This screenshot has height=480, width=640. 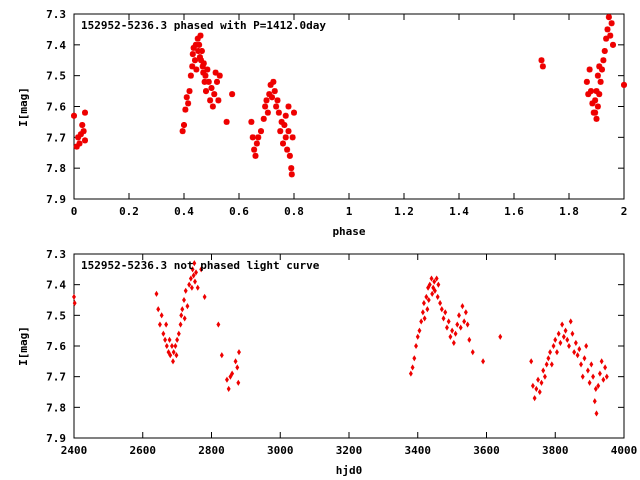 I want to click on phased-x-tick-label: 1.8, so click(x=569, y=211).